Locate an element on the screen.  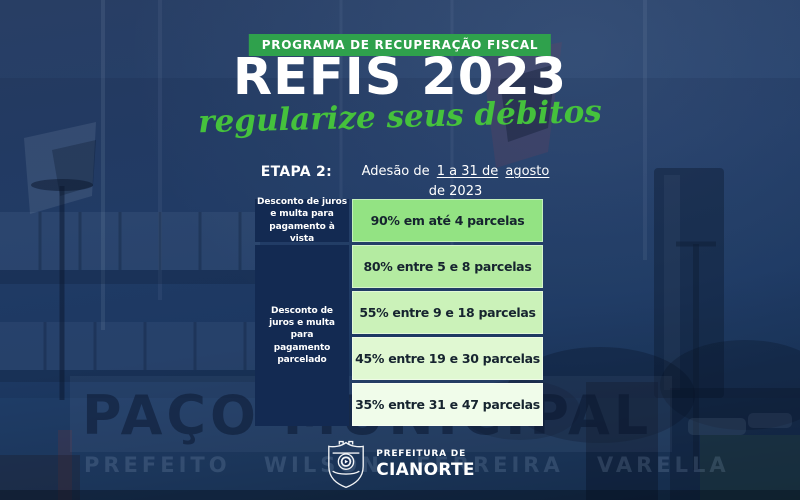
adhesion-line1: Adesão de 1 a 31 de agosto is located at coordinates (455, 172).